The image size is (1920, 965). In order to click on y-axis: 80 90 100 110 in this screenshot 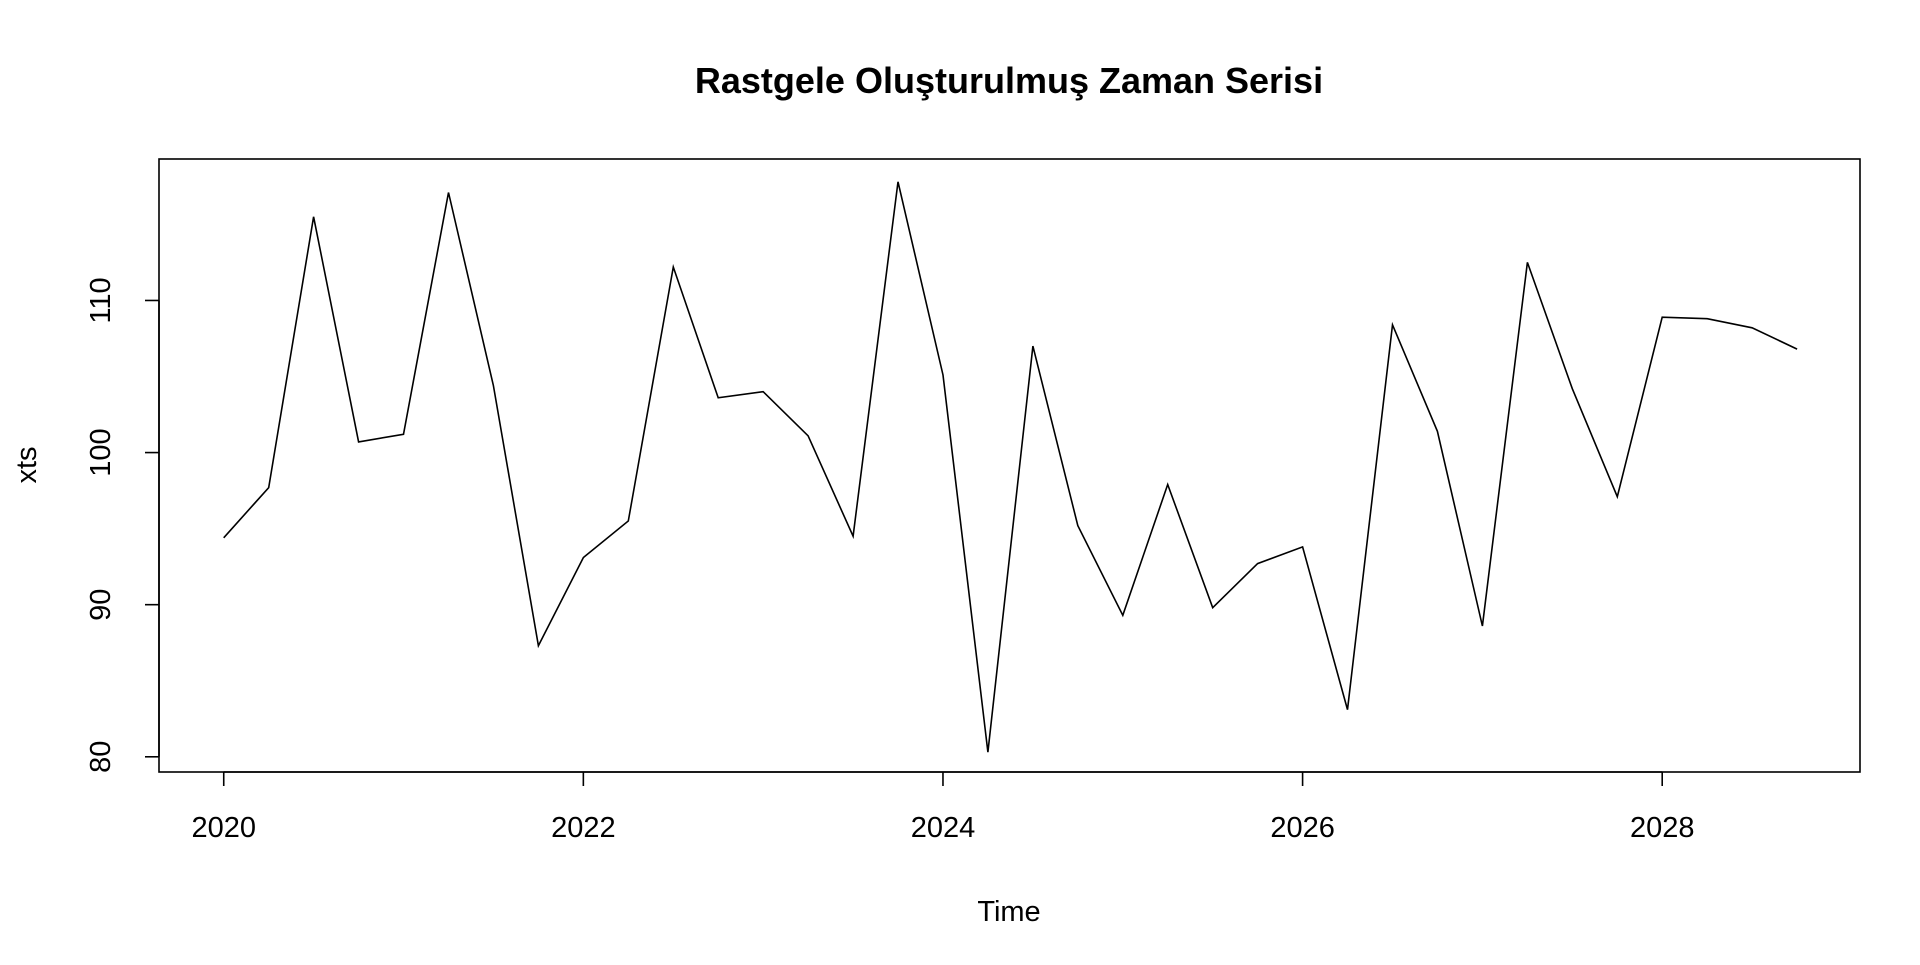, I will do `click(122, 525)`.